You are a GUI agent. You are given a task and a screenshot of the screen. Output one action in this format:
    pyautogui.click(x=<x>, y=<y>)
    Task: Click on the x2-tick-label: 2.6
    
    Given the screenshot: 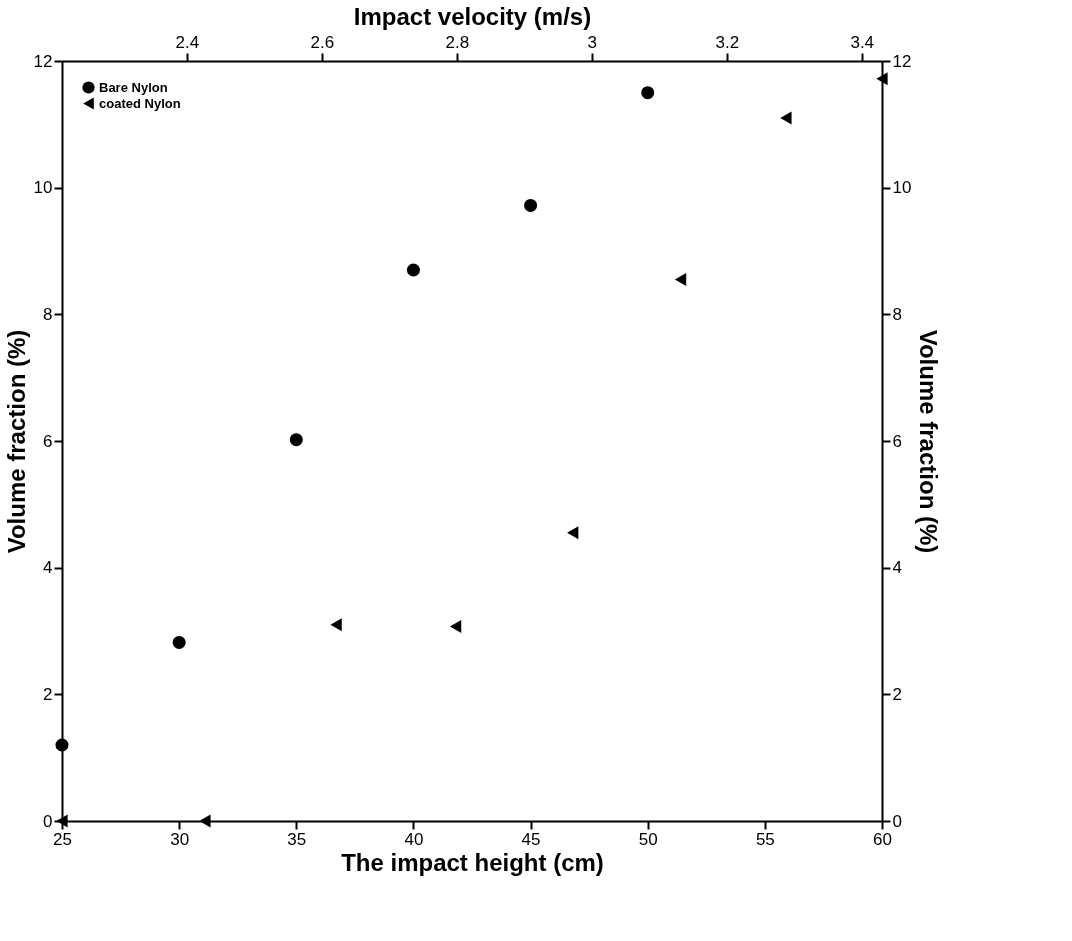 What is the action you would take?
    pyautogui.click(x=322, y=42)
    